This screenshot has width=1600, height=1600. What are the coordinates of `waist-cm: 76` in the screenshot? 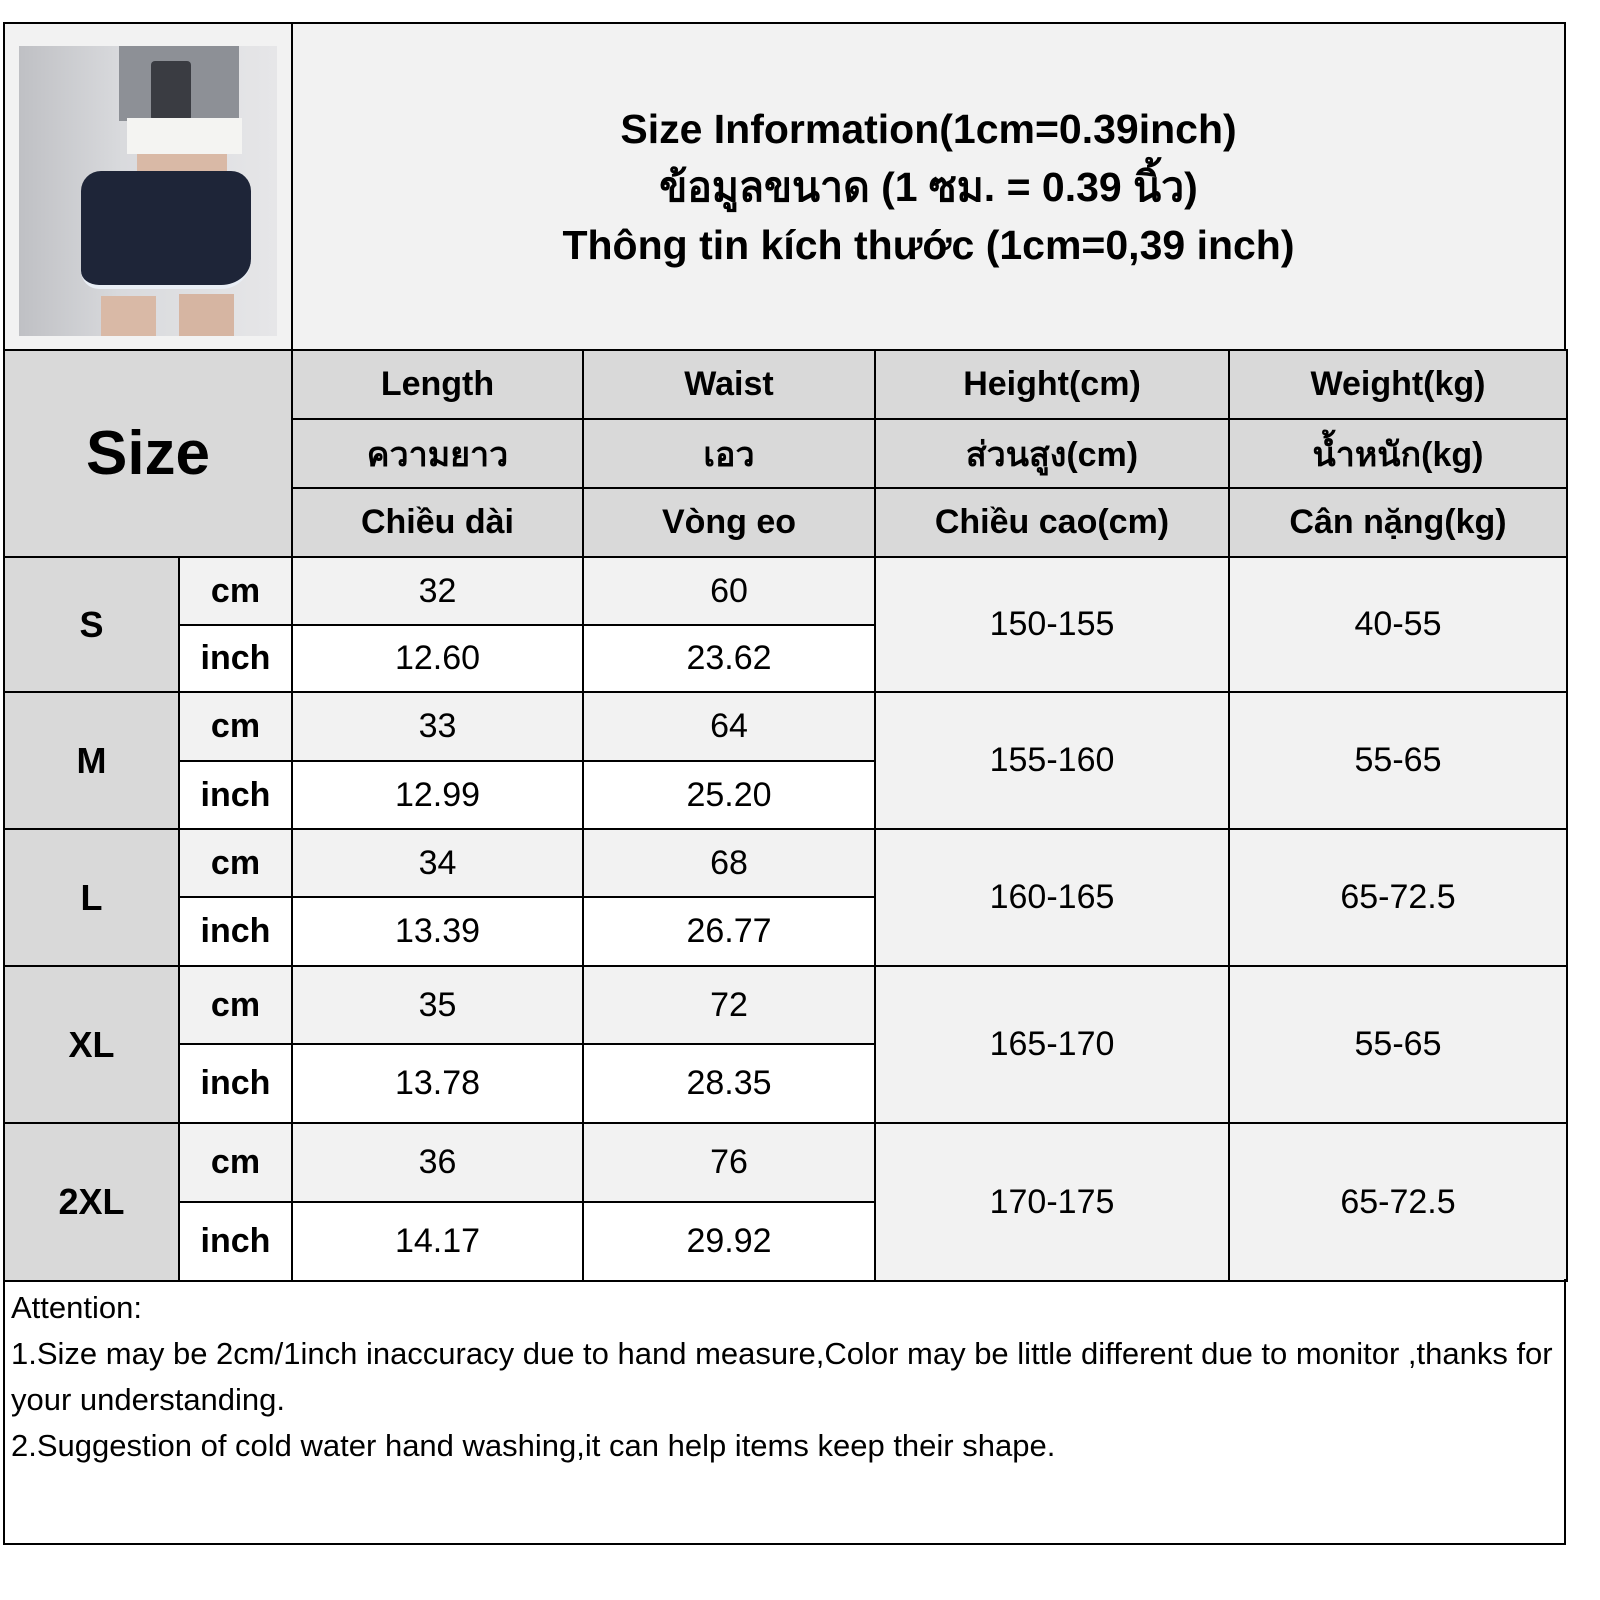 It's located at (729, 1162).